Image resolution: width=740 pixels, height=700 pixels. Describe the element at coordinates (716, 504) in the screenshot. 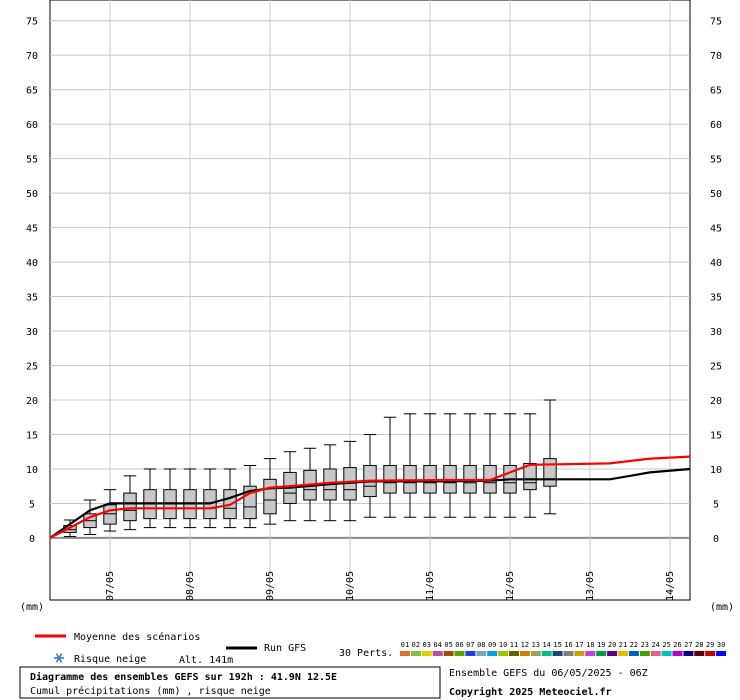

I see `y-tick-label-right: 5` at that location.